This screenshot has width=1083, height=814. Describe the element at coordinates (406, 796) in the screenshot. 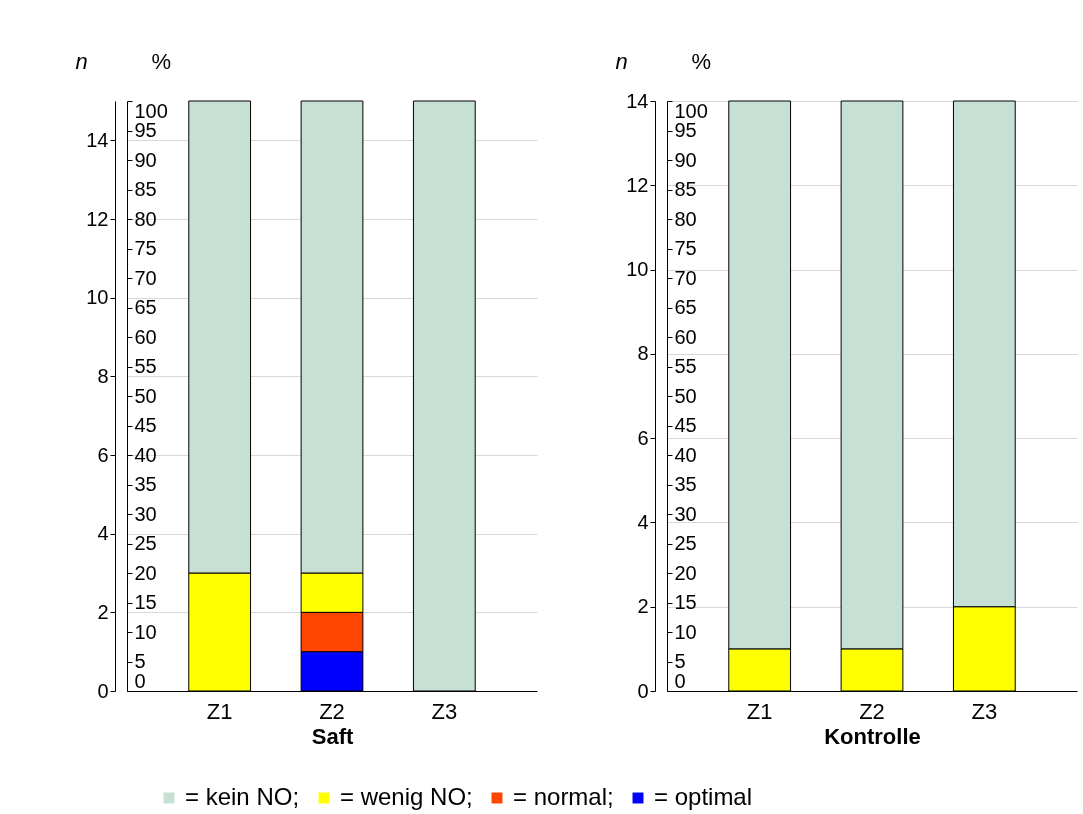

I see `legend-label: = wenig NO;` at that location.